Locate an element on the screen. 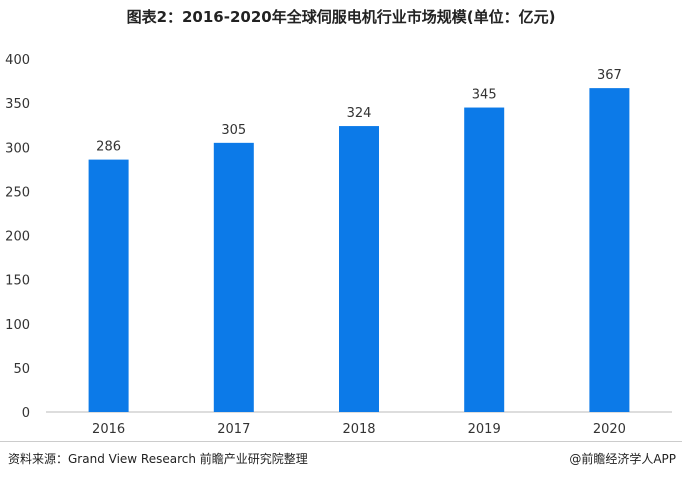 This screenshot has height=479, width=682. bar-value-label: 286 is located at coordinates (108, 147).